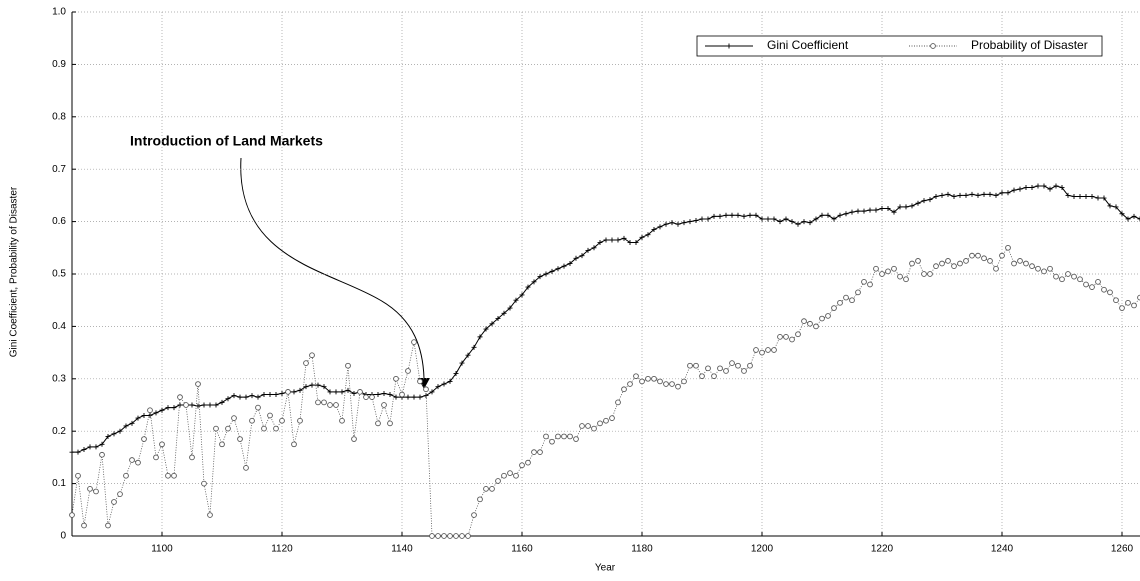  What do you see at coordinates (59, 378) in the screenshot?
I see `y-tick-label: 0.3` at bounding box center [59, 378].